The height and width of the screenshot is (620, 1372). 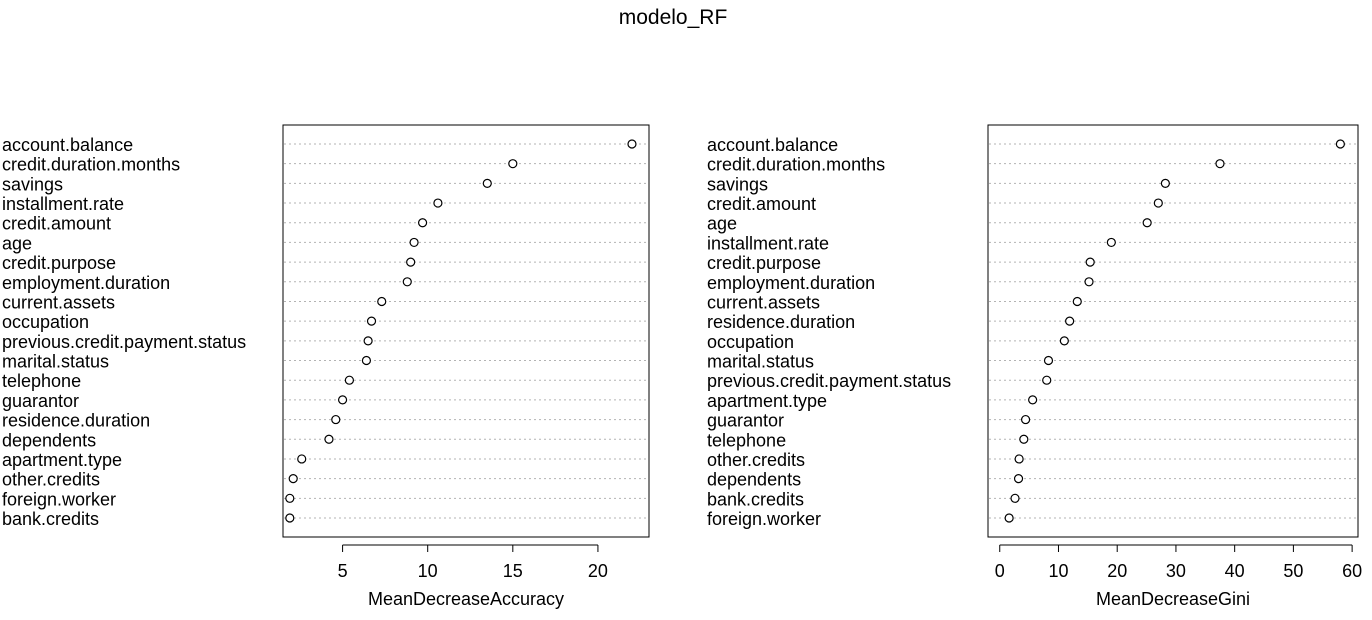 What do you see at coordinates (513, 571) in the screenshot?
I see `x-tick-label: 15` at bounding box center [513, 571].